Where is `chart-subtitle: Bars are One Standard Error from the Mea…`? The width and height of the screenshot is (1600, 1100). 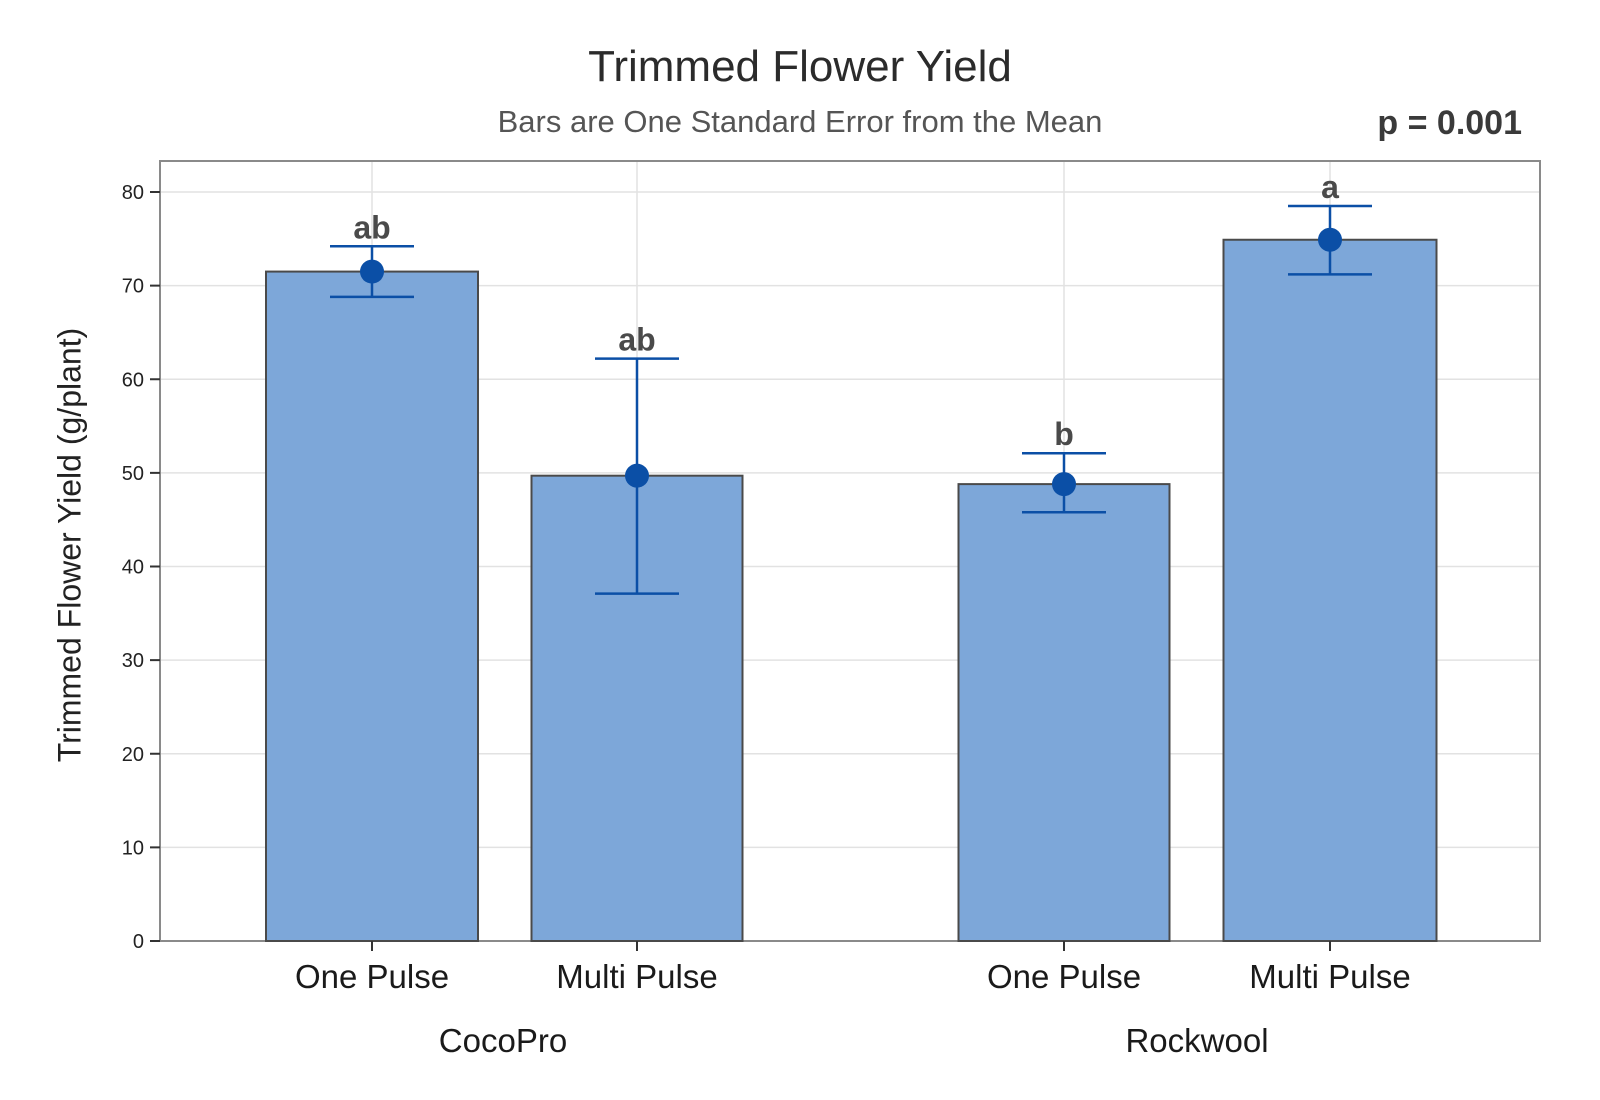
chart-subtitle: Bars are One Standard Error from the Mea… is located at coordinates (800, 121).